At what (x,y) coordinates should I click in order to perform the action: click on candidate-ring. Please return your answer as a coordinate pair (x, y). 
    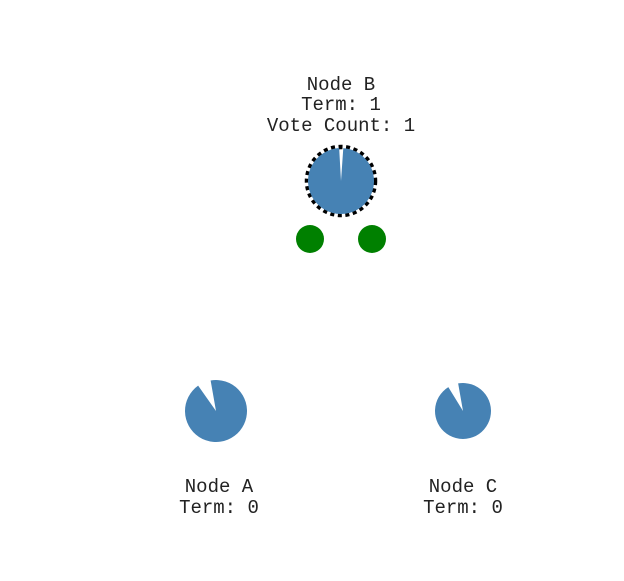
    Looking at the image, I should click on (341, 181).